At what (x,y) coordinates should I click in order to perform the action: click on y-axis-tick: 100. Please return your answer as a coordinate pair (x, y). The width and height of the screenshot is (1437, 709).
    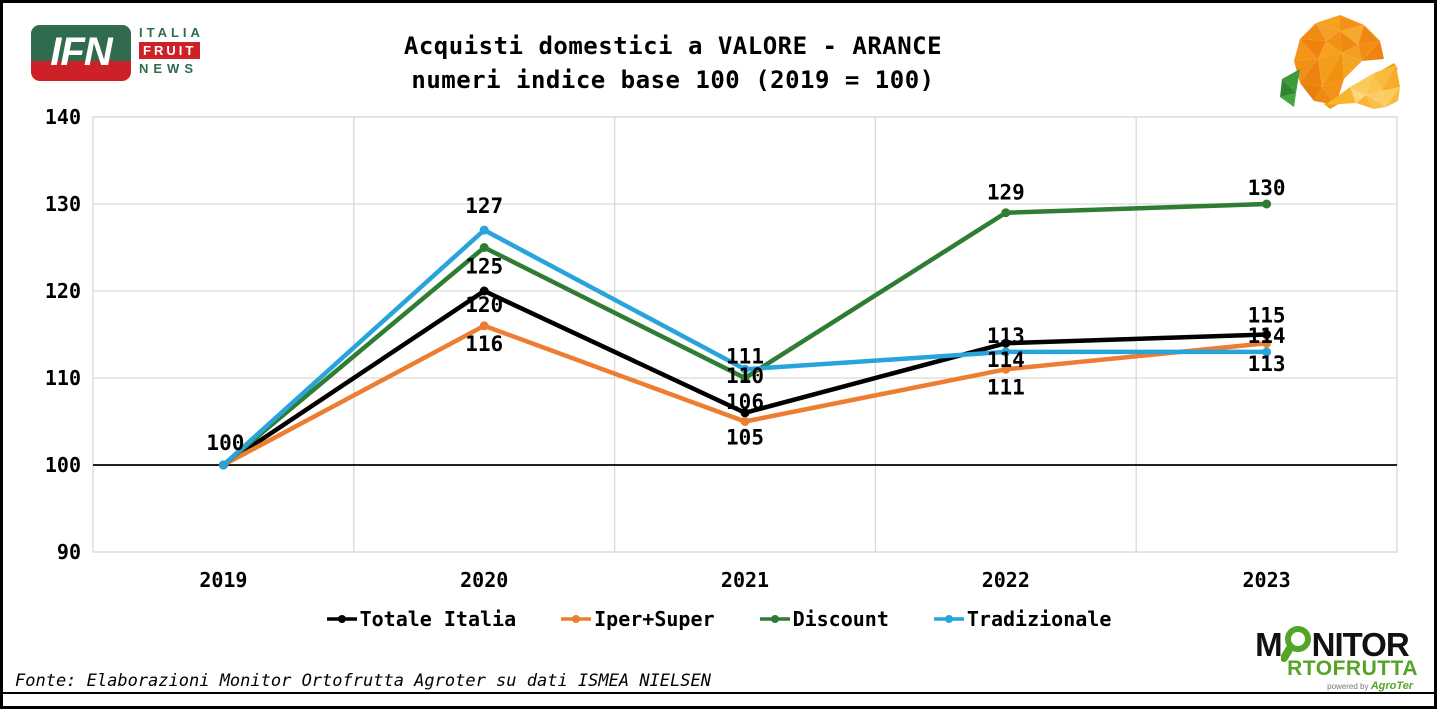
    Looking at the image, I should click on (63, 465).